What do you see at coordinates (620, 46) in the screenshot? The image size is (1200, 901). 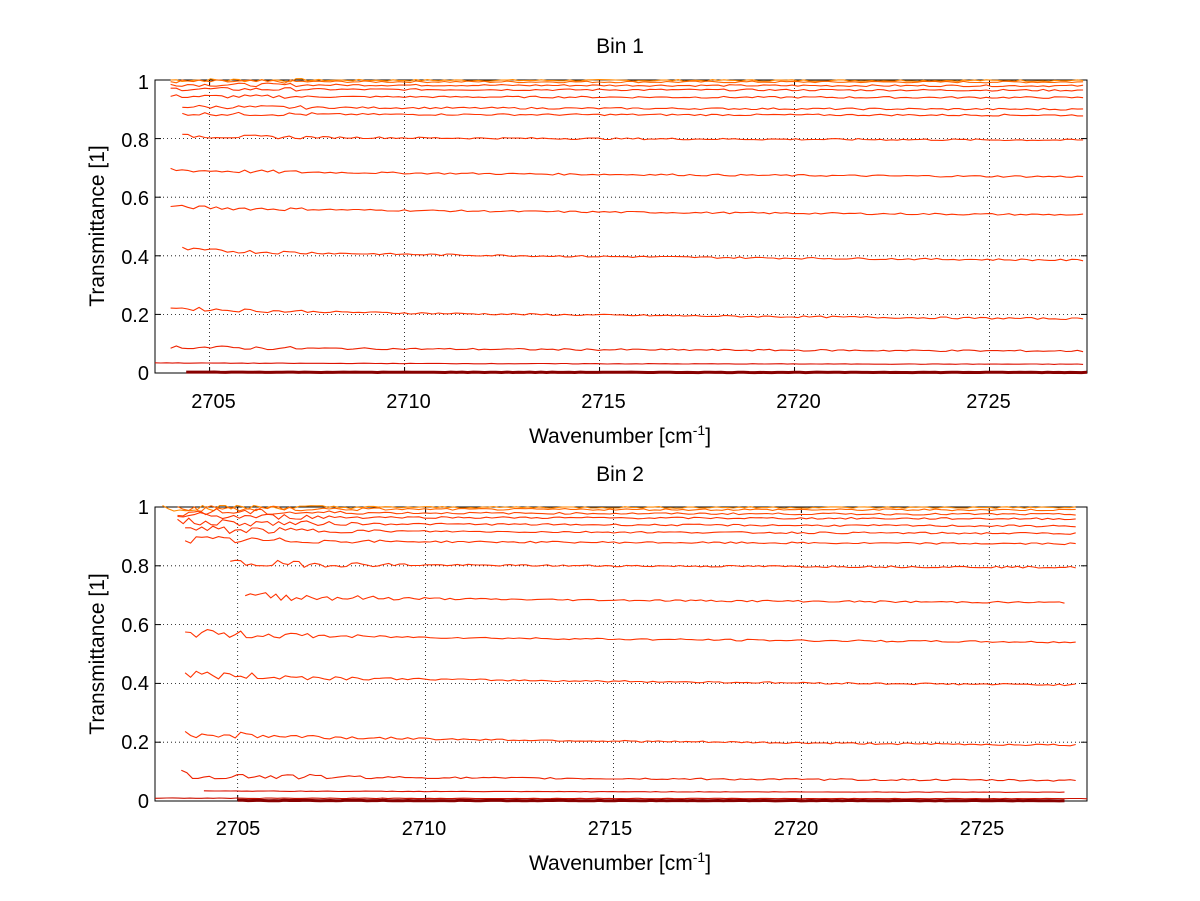 I see `chart-title: Bin 1` at bounding box center [620, 46].